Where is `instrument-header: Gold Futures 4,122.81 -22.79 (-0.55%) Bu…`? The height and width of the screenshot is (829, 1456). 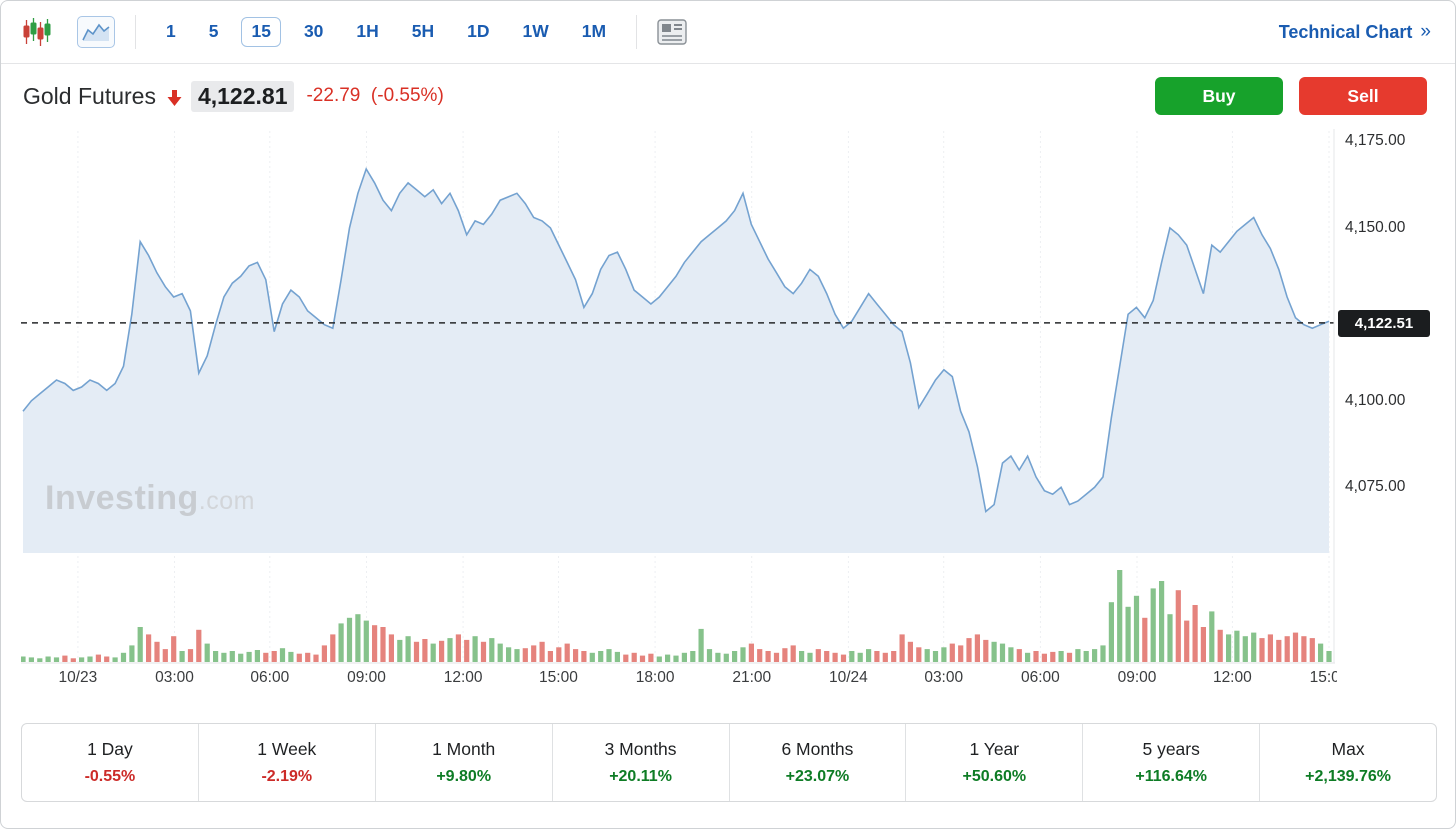
instrument-header: Gold Futures 4,122.81 -22.79 (-0.55%) Bu… is located at coordinates (728, 96).